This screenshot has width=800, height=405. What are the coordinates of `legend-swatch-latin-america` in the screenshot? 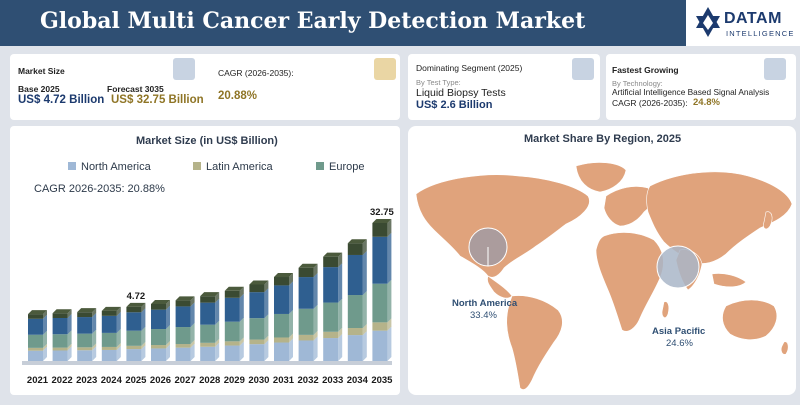 It's located at (197, 166).